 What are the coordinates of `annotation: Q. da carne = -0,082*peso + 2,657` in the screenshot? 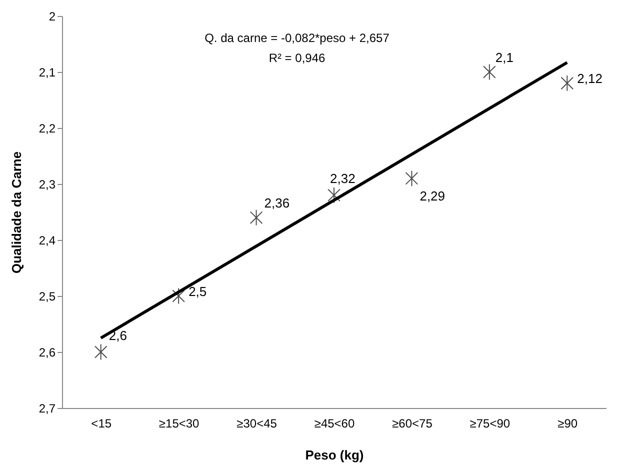 It's located at (297, 38).